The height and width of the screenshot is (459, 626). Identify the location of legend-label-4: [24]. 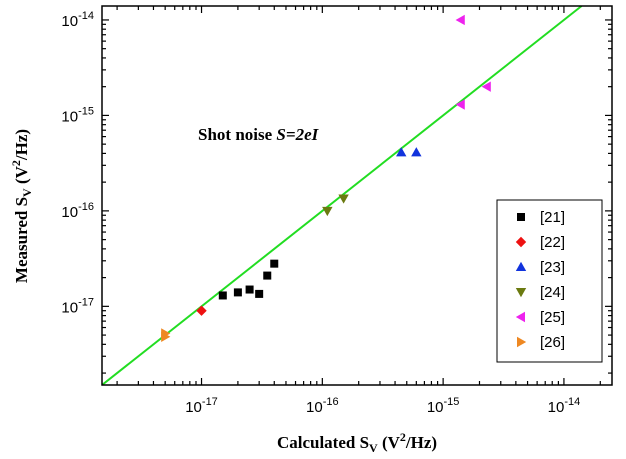
(552, 292).